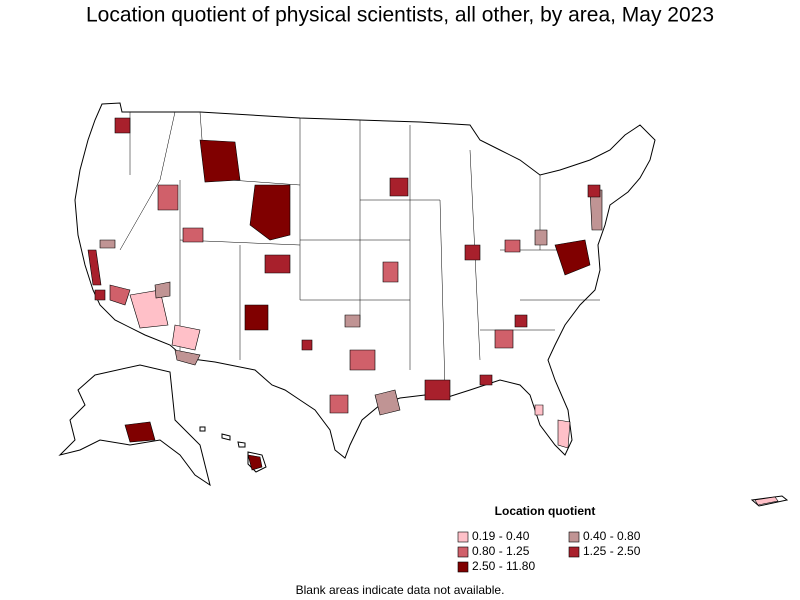  What do you see at coordinates (501, 551) in the screenshot?
I see `legend-label: 0.80 - 1.25` at bounding box center [501, 551].